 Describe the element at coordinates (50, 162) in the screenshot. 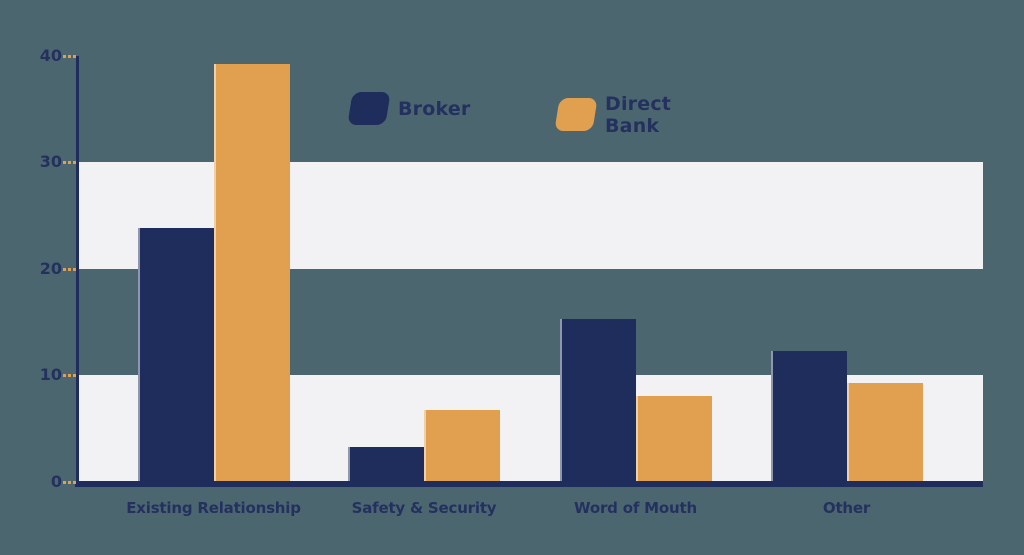

I see `y-axis-tick-label-30: 30` at that location.